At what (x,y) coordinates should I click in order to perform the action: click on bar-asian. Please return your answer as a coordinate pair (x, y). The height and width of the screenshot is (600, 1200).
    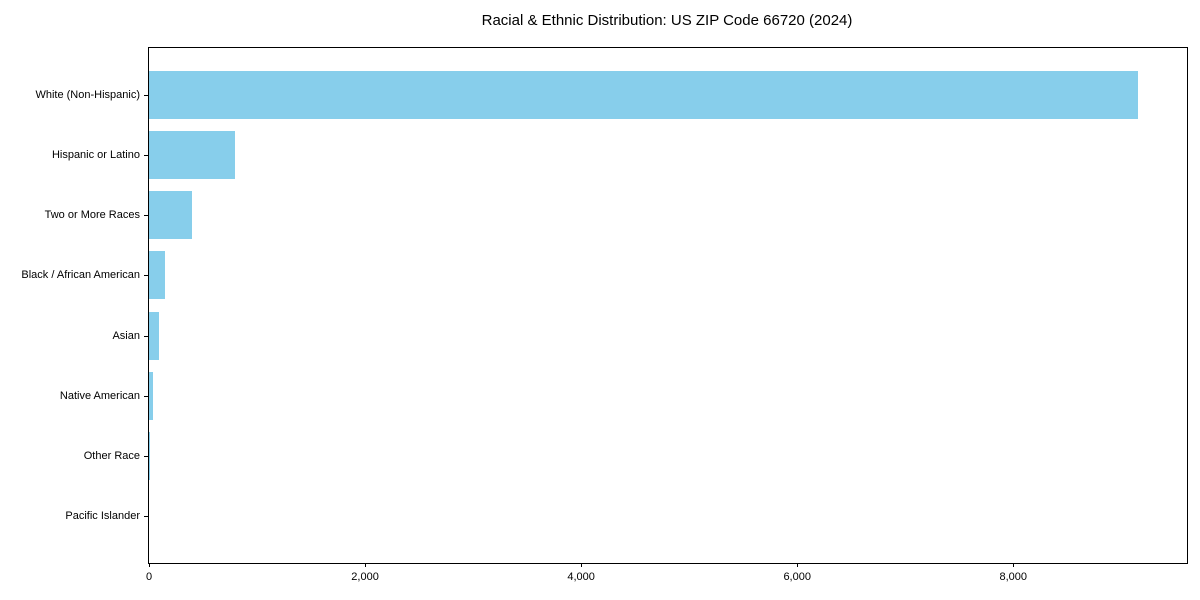
    Looking at the image, I should click on (154, 335).